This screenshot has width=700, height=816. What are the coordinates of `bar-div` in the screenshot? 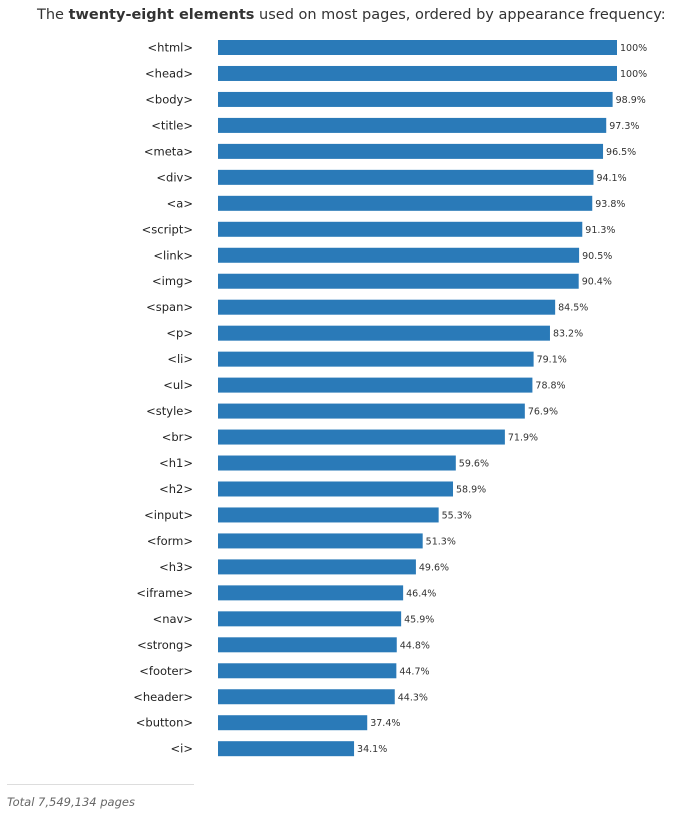 It's located at (406, 177).